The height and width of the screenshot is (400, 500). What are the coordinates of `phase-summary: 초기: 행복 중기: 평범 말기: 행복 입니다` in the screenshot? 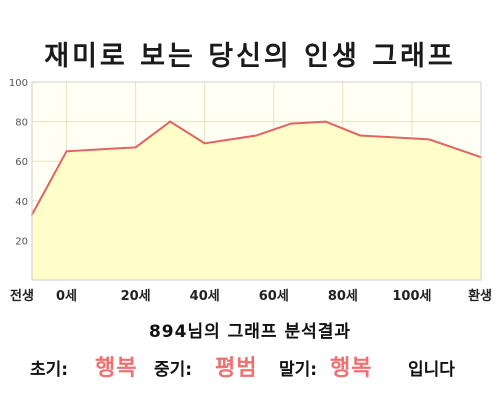 It's located at (250, 365).